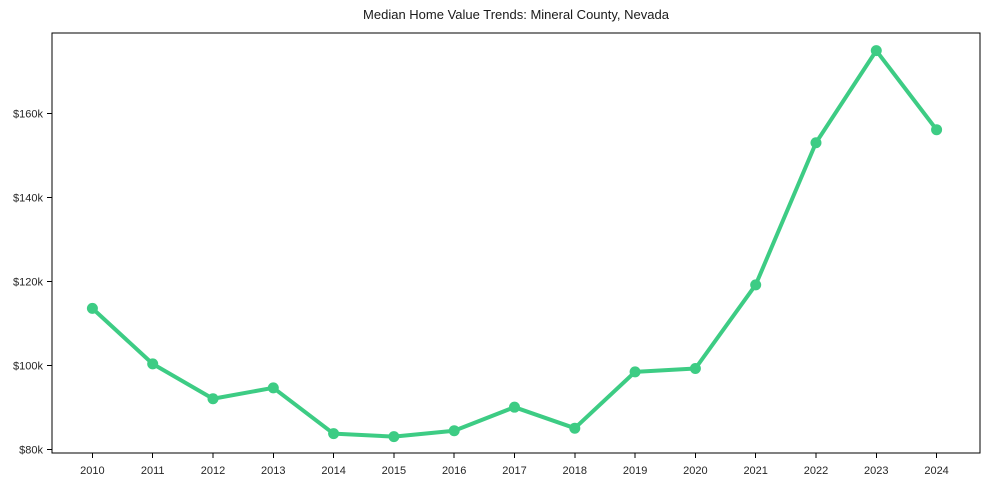 The height and width of the screenshot is (490, 989). I want to click on x-axis-tick-label: 2015, so click(394, 471).